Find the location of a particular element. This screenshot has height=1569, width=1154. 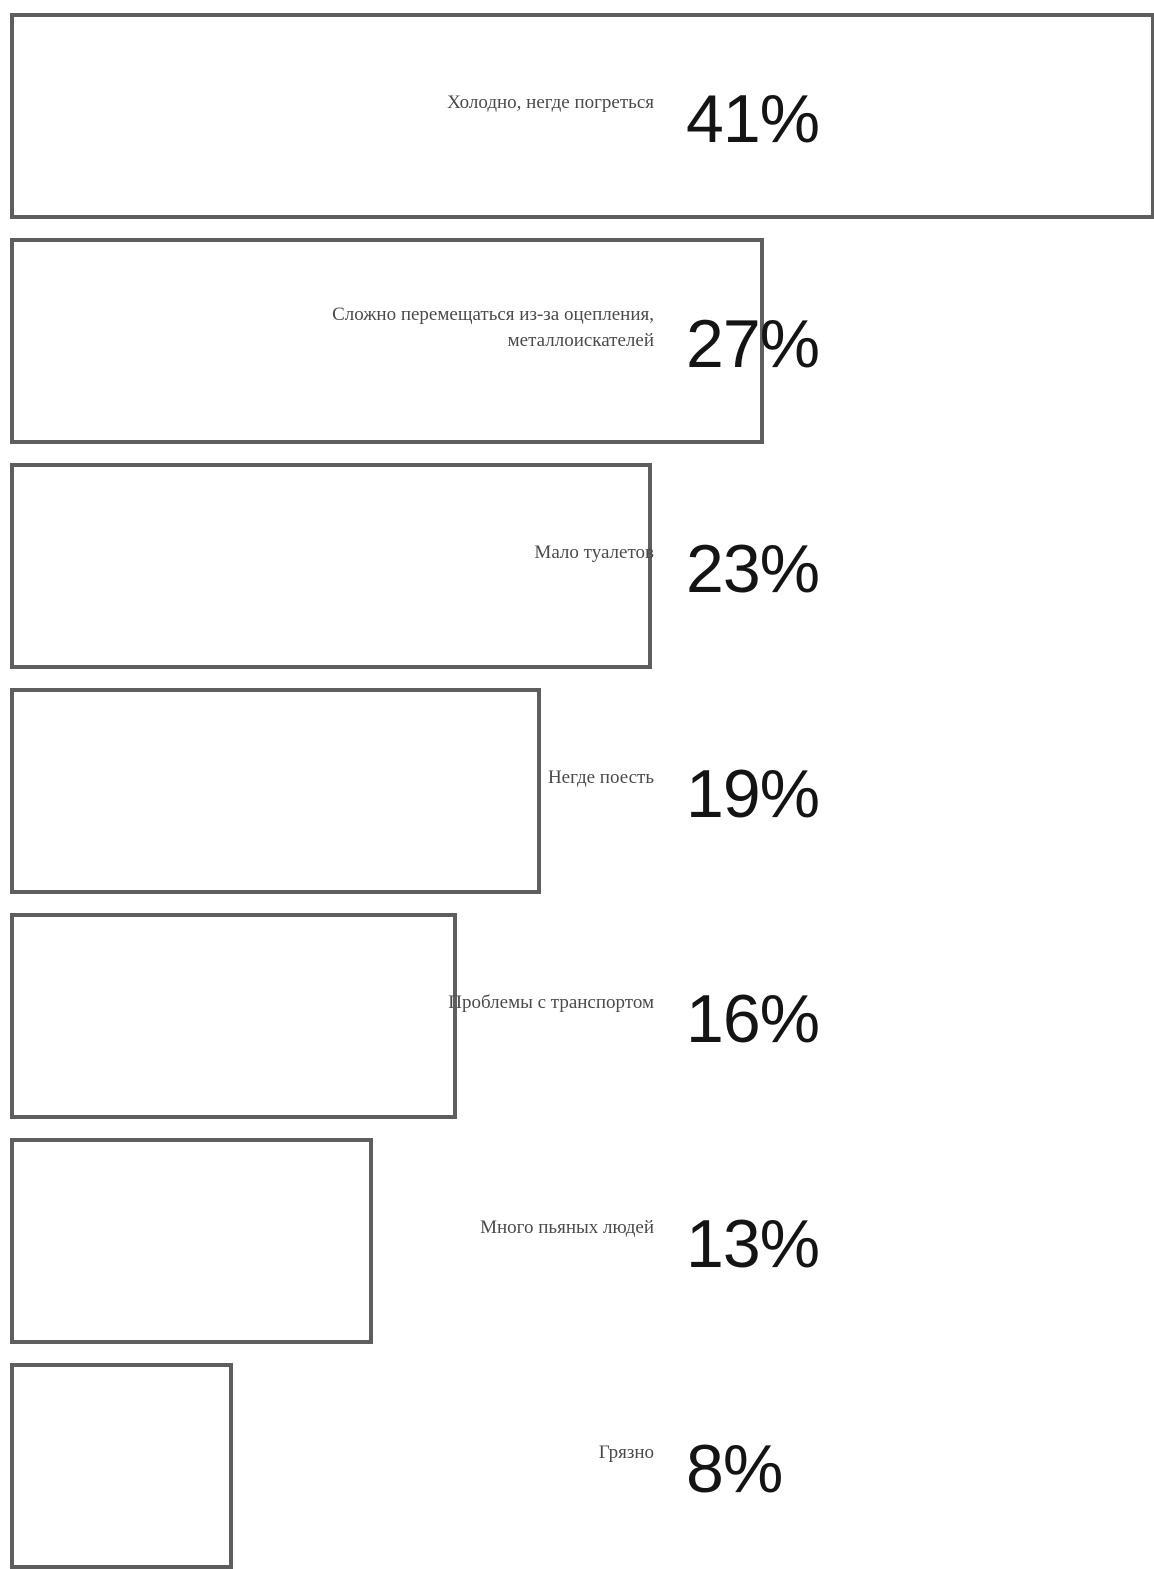

bar-value-label: 27% is located at coordinates (753, 344).